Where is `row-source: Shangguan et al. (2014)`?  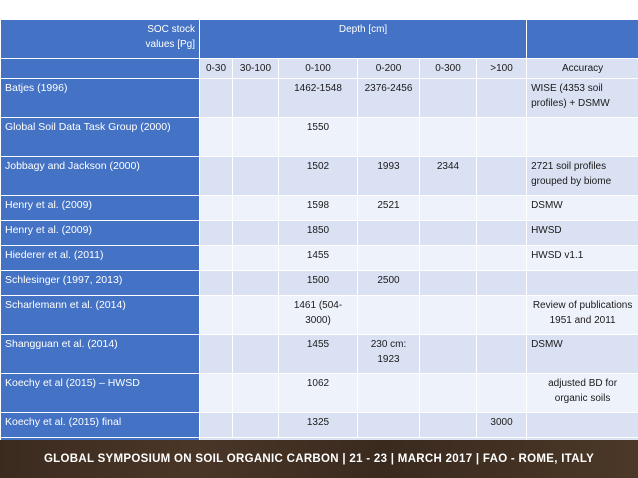
row-source: Shangguan et al. (2014) is located at coordinates (100, 354).